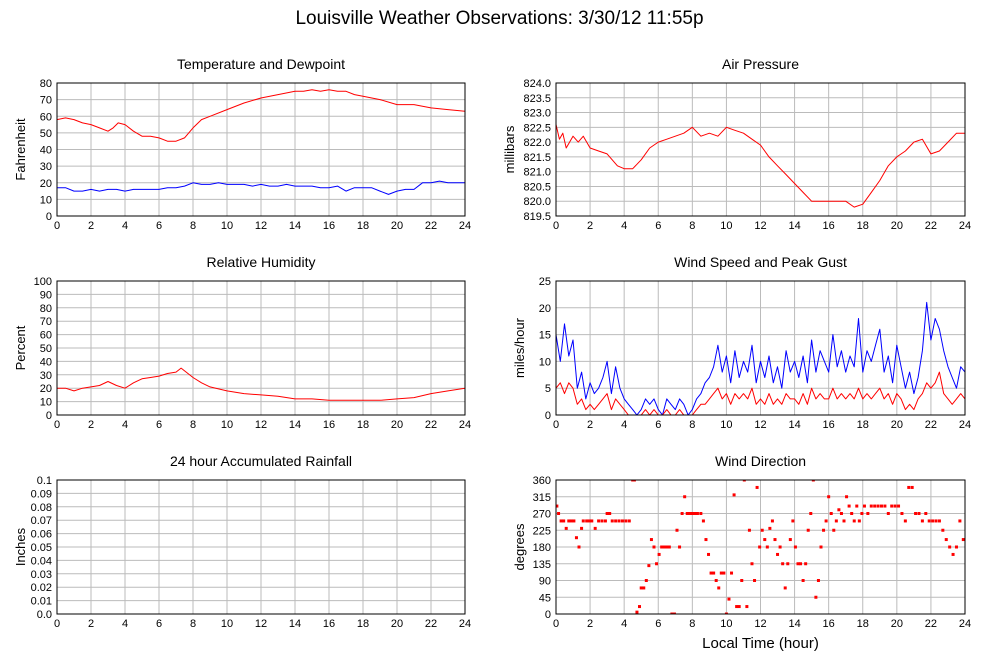  What do you see at coordinates (46, 84) in the screenshot?
I see `temp-ytick-label: 80` at bounding box center [46, 84].